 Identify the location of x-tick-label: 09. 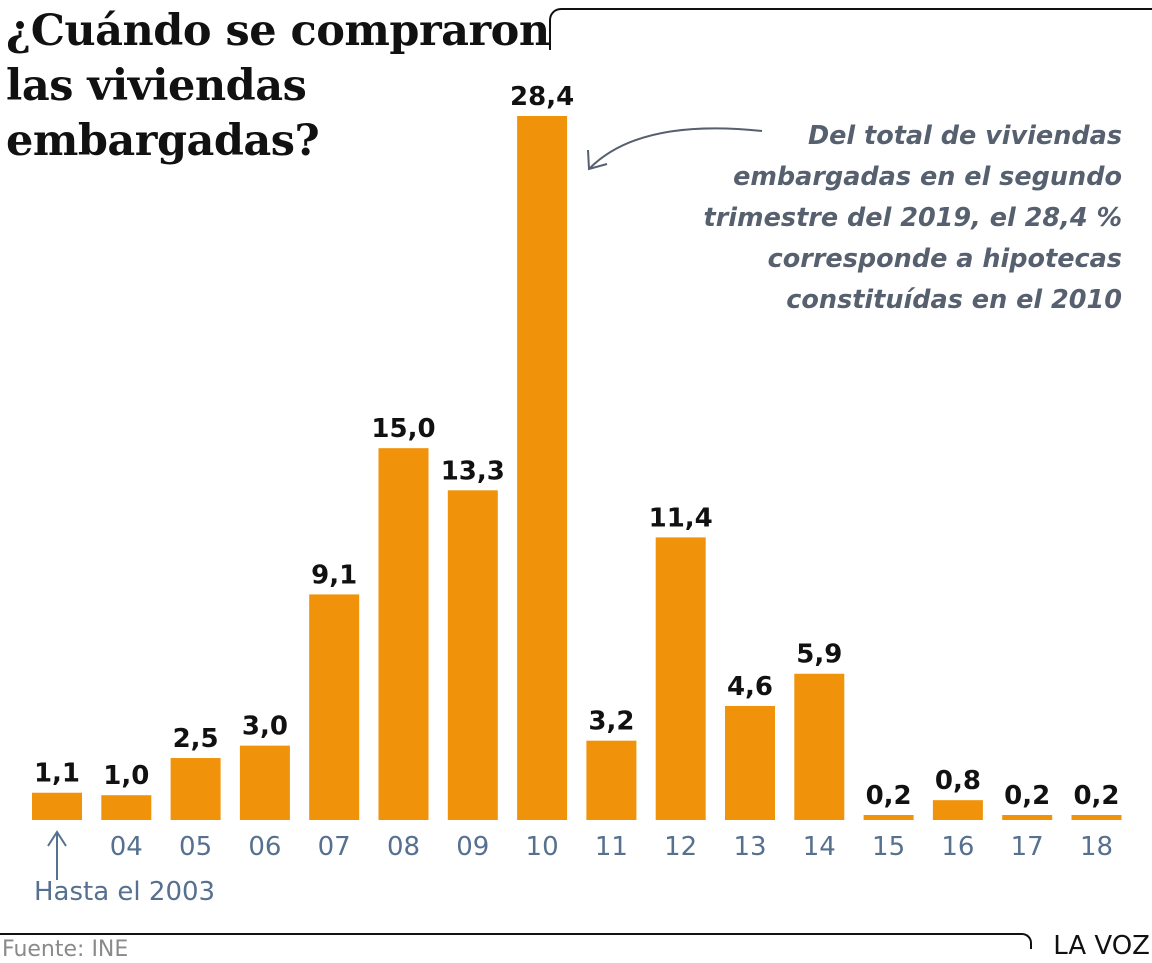
(472, 847).